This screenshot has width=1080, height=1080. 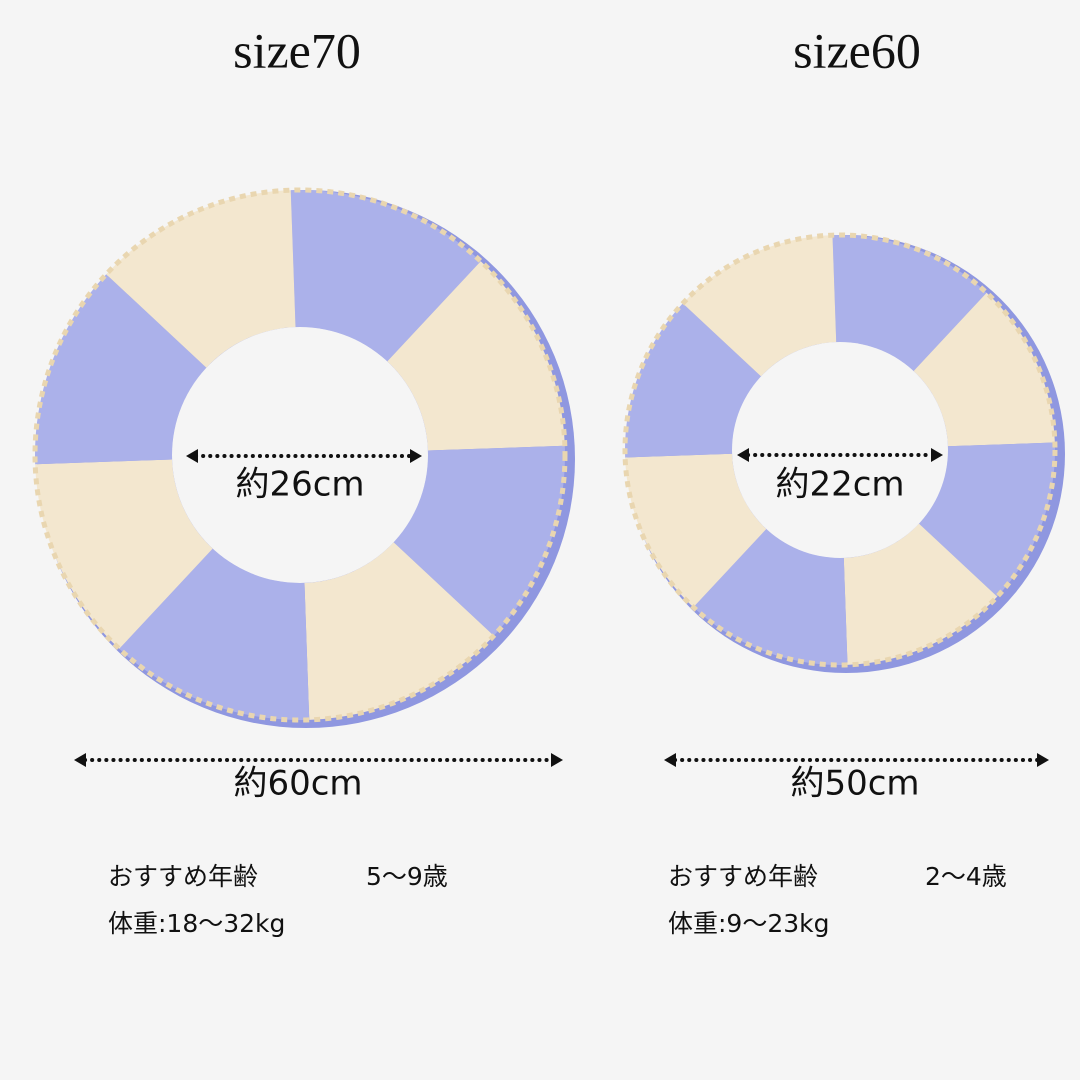 I want to click on outer-size: 約50cm, so click(x=854, y=784).